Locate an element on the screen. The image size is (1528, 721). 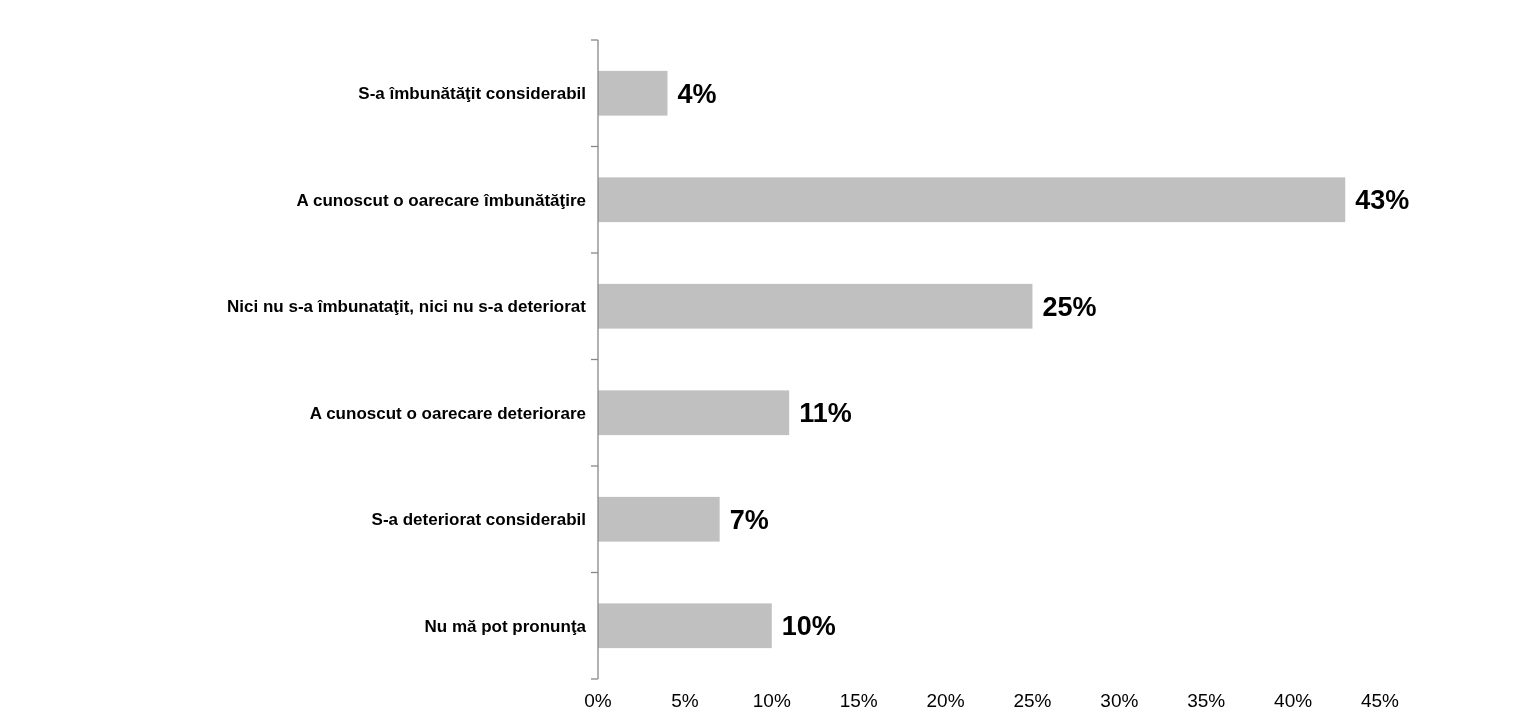
y-tick-label: A cunoscut o oarecare îmbunătăţire is located at coordinates (441, 200).